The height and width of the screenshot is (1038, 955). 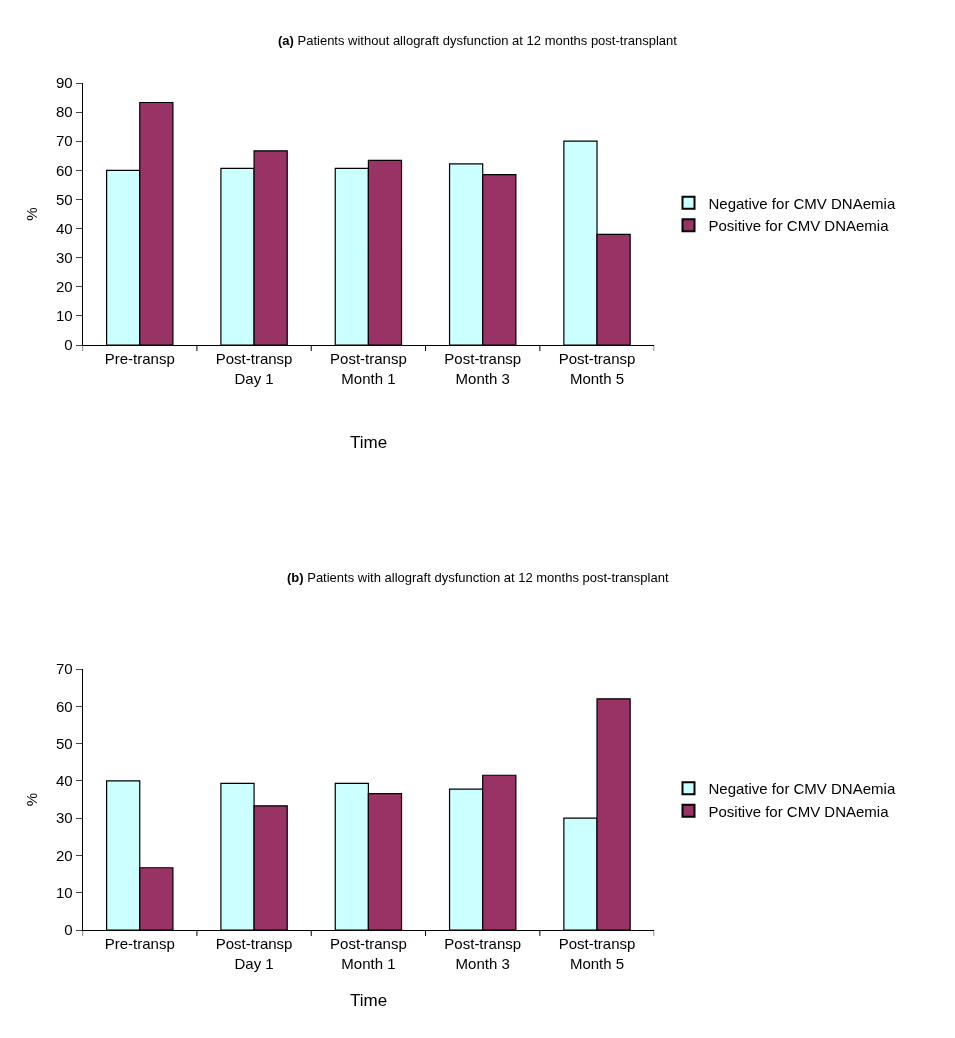 What do you see at coordinates (64, 83) in the screenshot?
I see `y-tick-label: 90` at bounding box center [64, 83].